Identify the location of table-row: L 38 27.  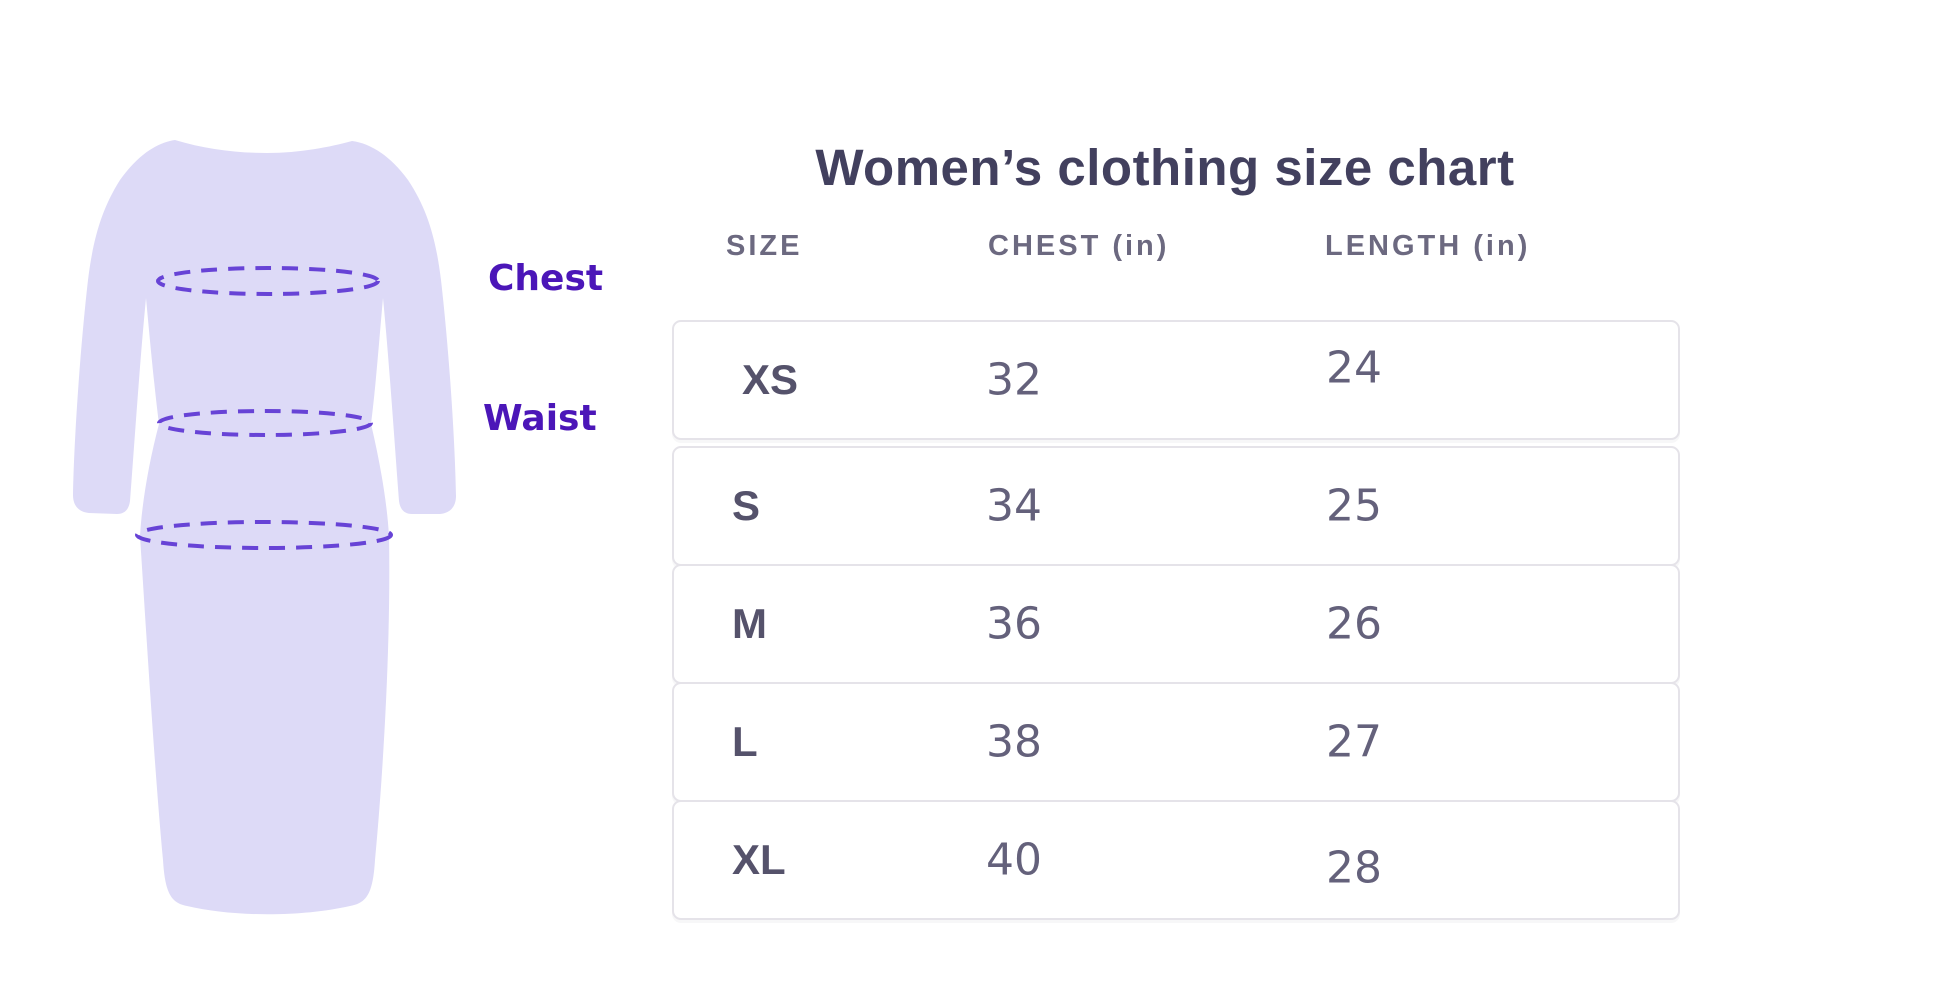
(1176, 742).